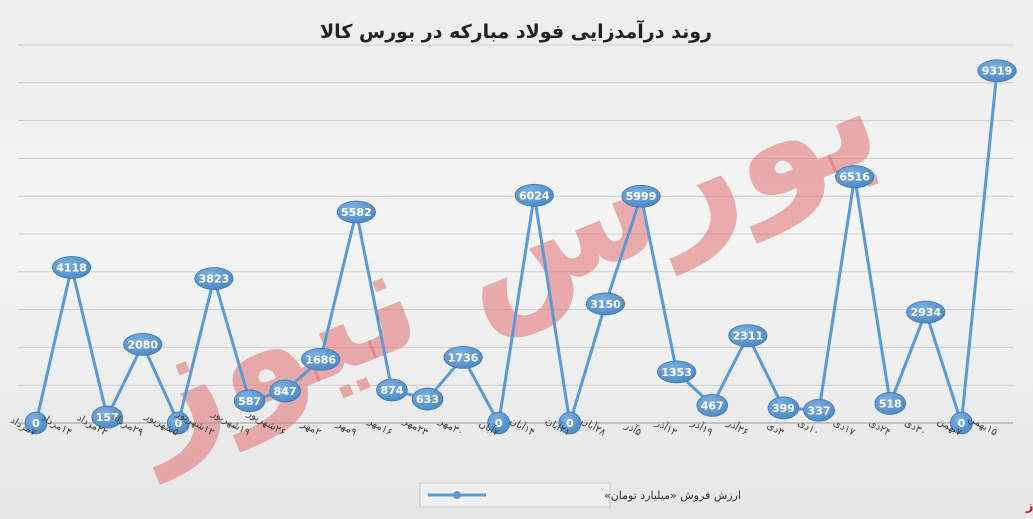 The image size is (1033, 519). I want to click on x-tick-label: ۹مهر, so click(346, 428).